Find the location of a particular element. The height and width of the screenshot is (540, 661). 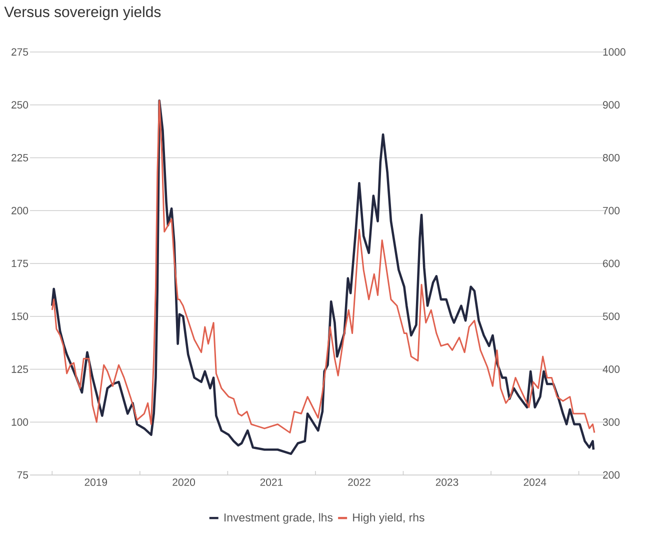

x-tick-label: 2020 is located at coordinates (184, 482).